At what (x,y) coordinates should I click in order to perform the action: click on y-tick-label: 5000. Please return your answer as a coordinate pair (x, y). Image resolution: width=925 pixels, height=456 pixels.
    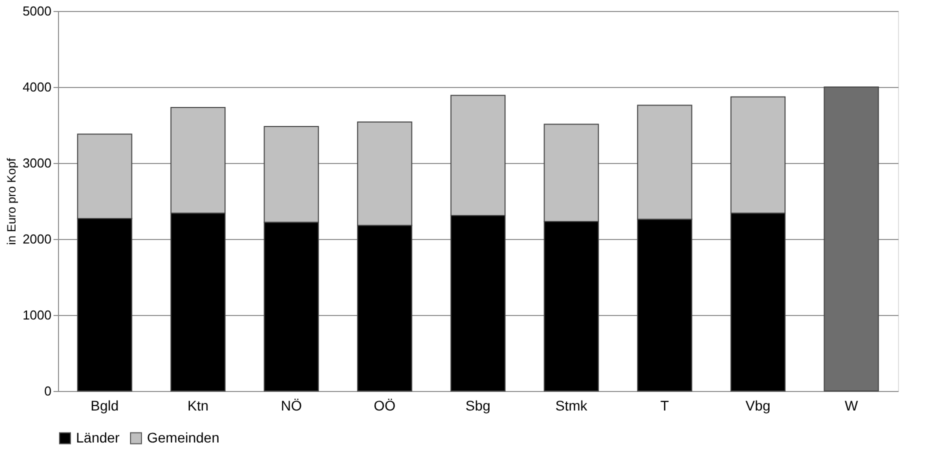
    Looking at the image, I should click on (37, 11).